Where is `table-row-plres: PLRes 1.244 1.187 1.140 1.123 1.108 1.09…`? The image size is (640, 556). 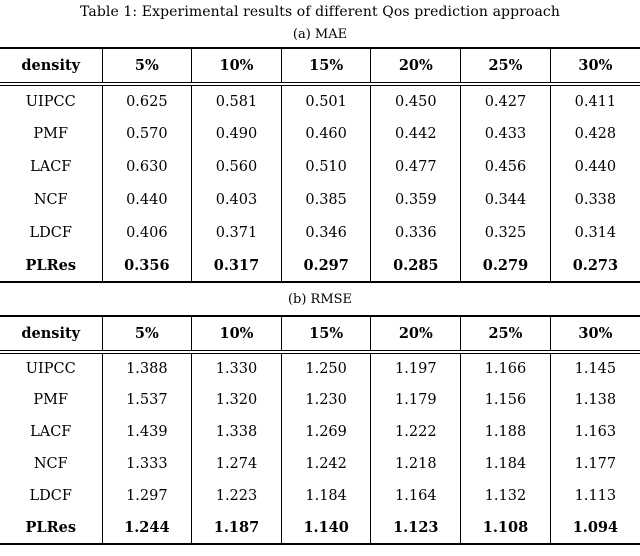 table-row-plres: PLRes 1.244 1.187 1.140 1.123 1.108 1.09… is located at coordinates (320, 528).